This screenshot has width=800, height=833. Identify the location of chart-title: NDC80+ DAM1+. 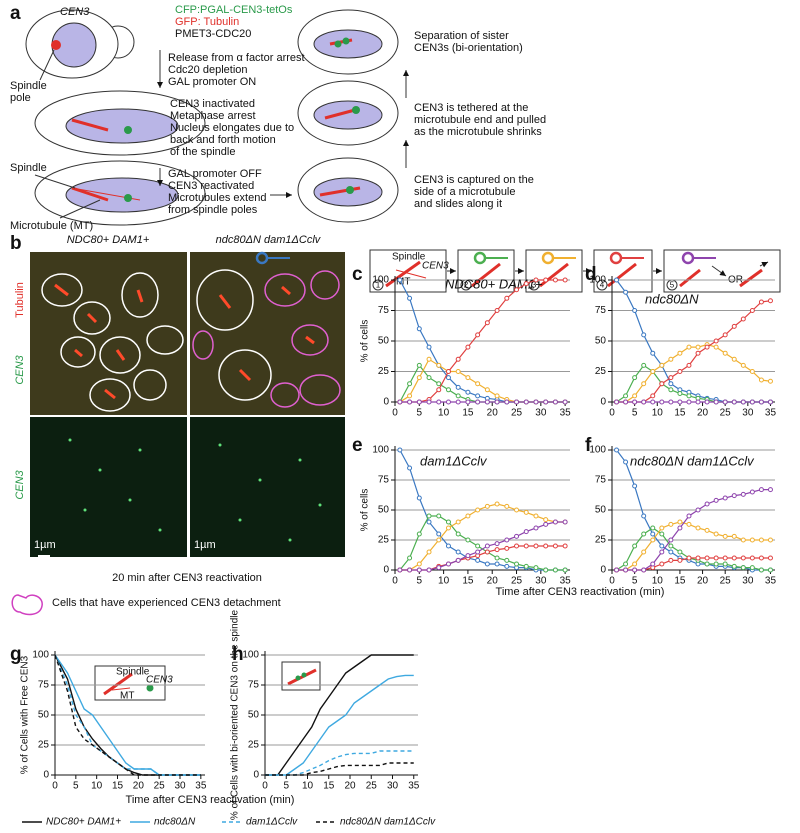
(494, 283).